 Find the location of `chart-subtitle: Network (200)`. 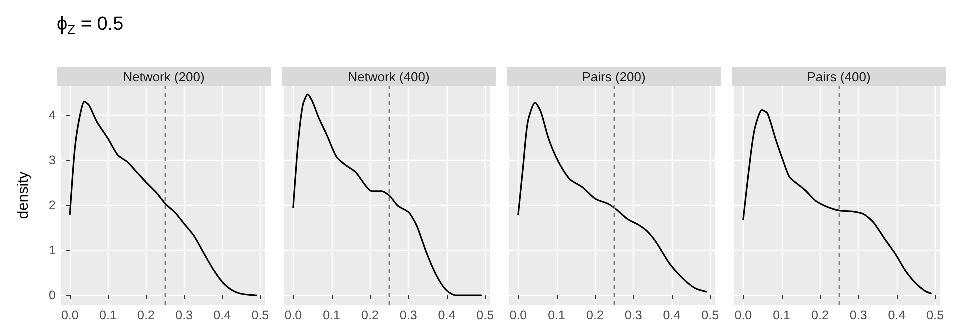

chart-subtitle: Network (200) is located at coordinates (164, 77).